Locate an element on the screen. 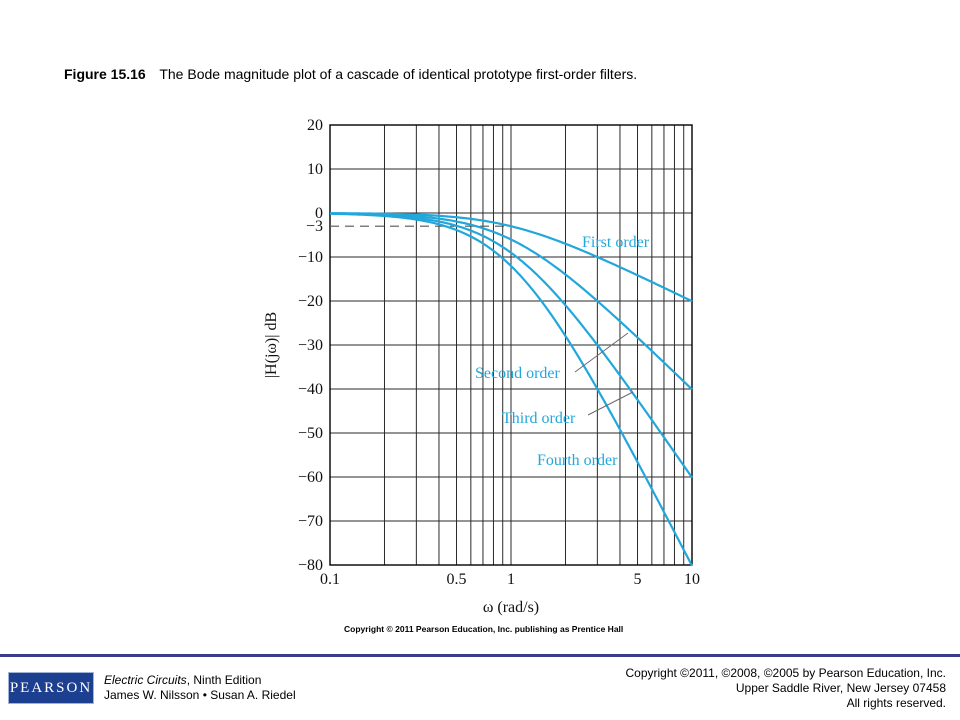 Image resolution: width=960 pixels, height=720 pixels. series-label: First order is located at coordinates (616, 242).